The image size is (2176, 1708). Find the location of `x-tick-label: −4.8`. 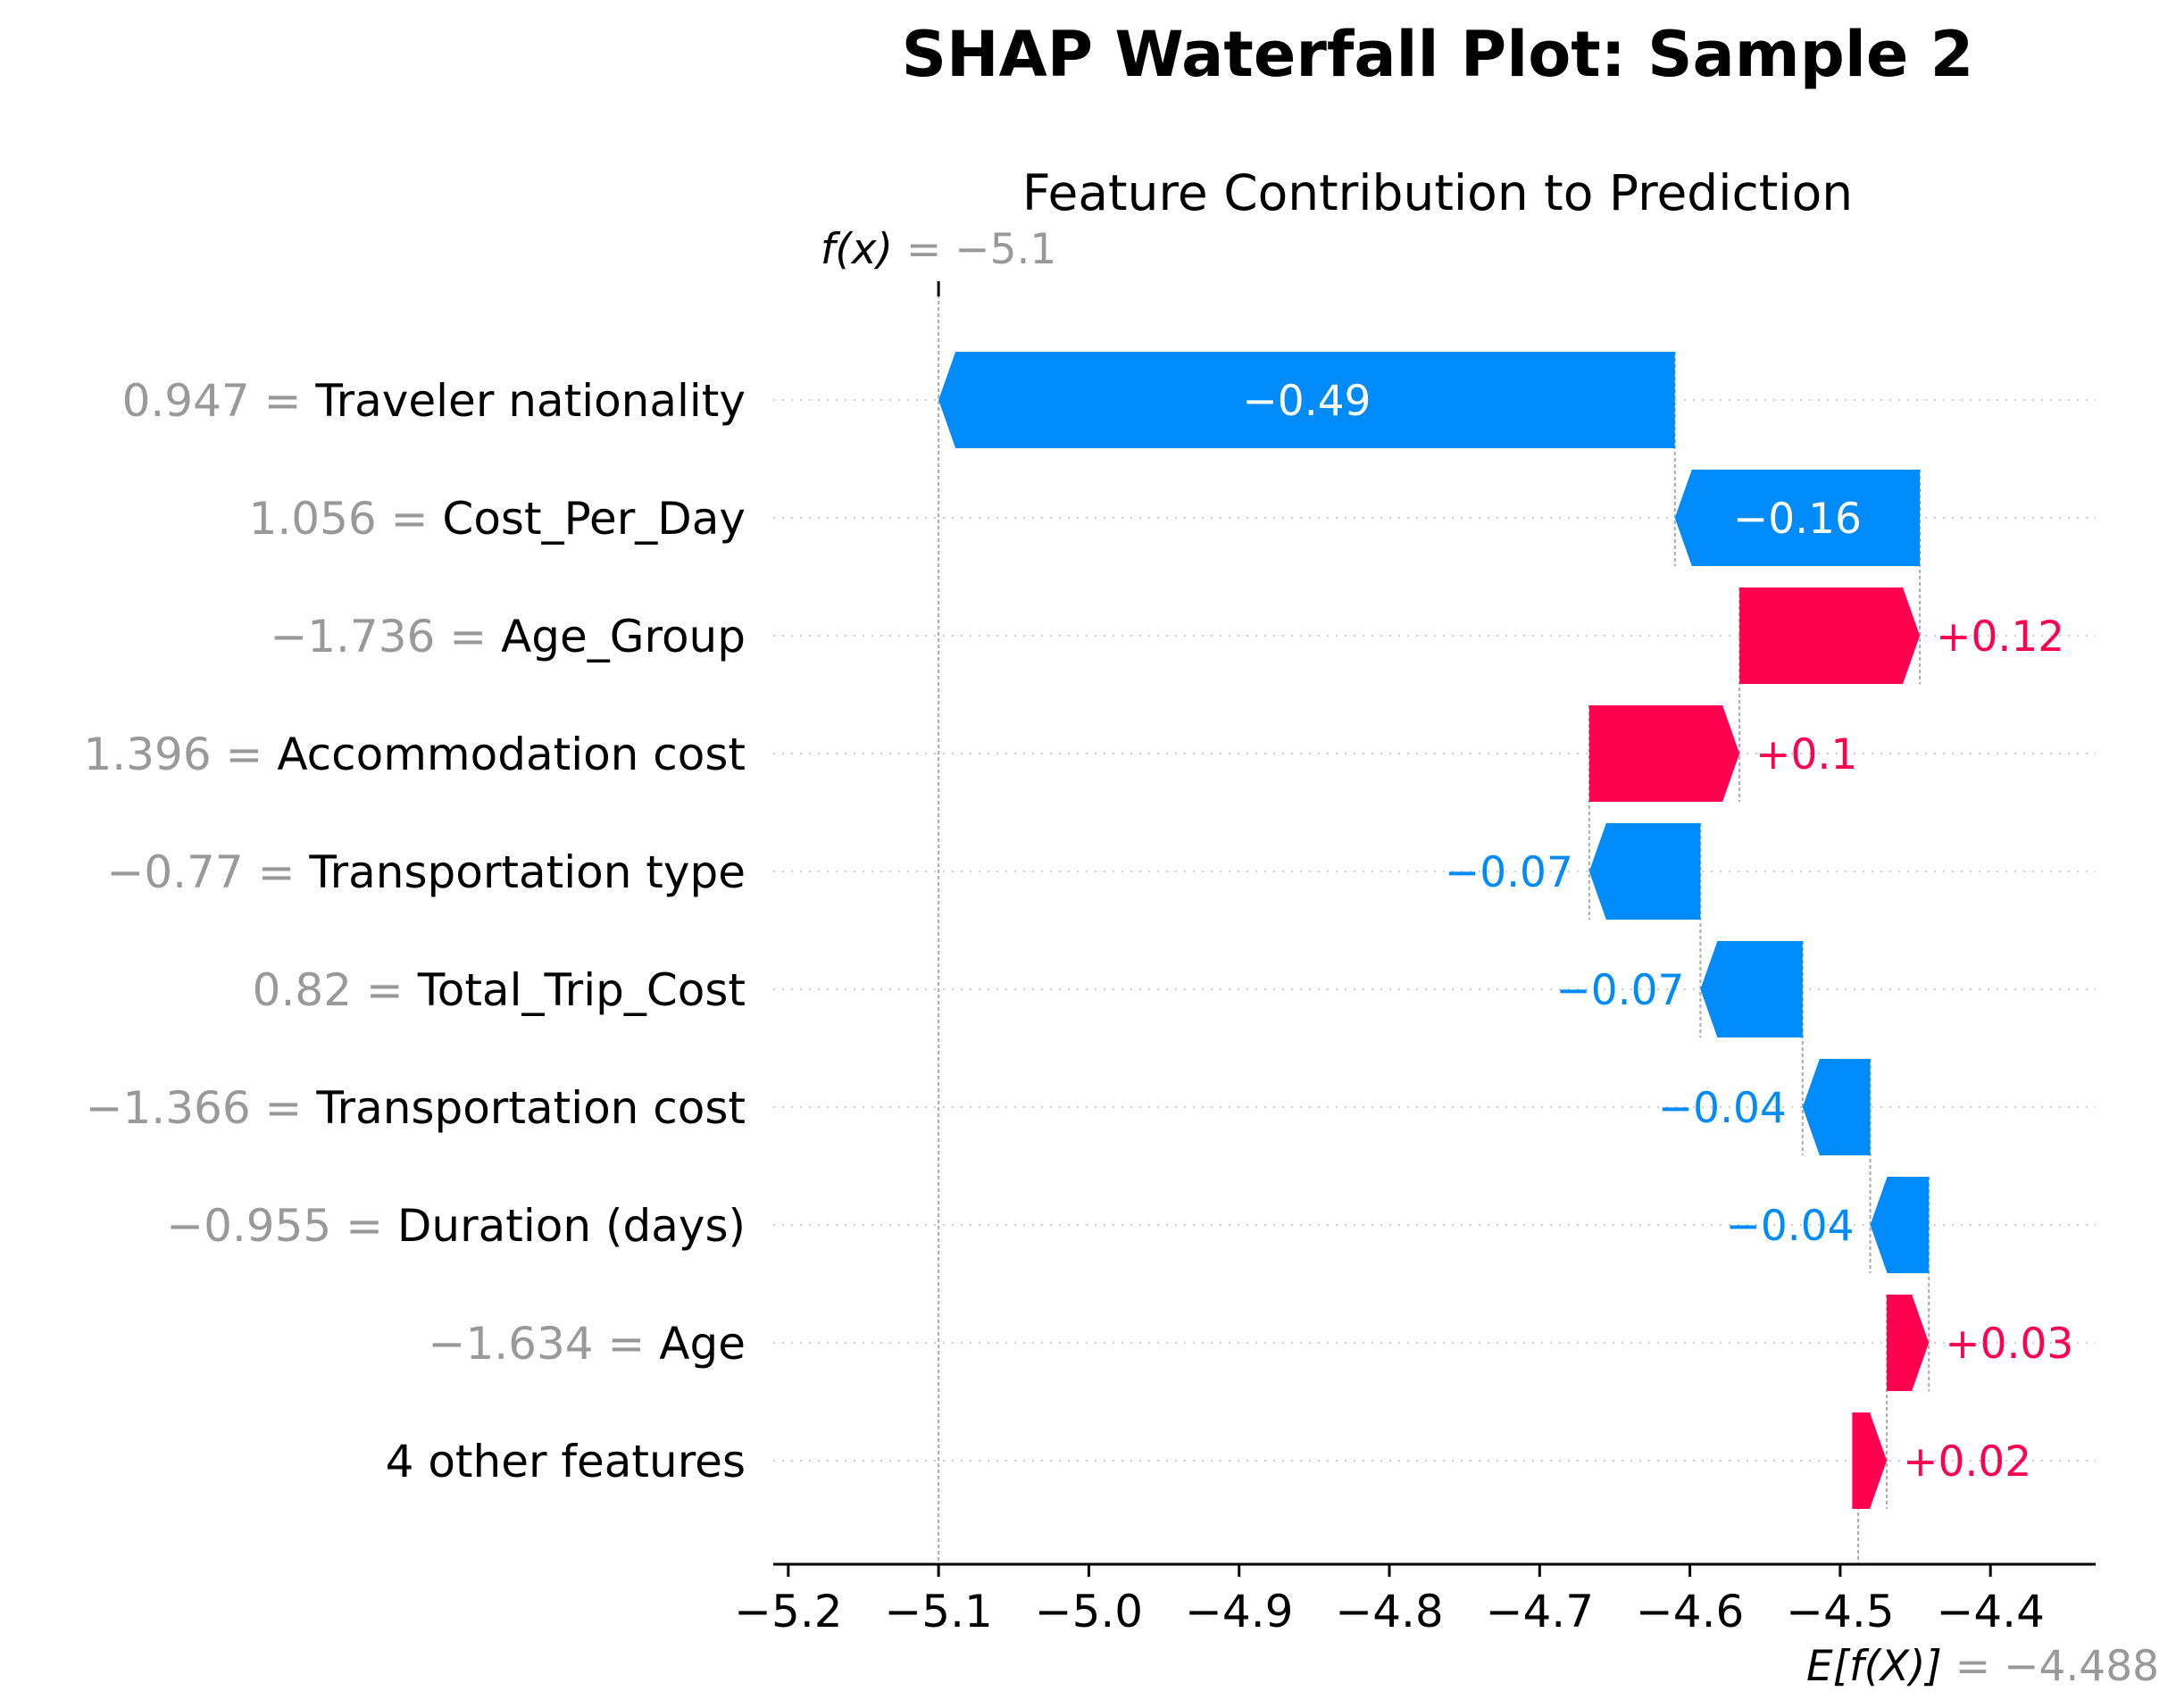

x-tick-label: −4.8 is located at coordinates (1389, 1611).